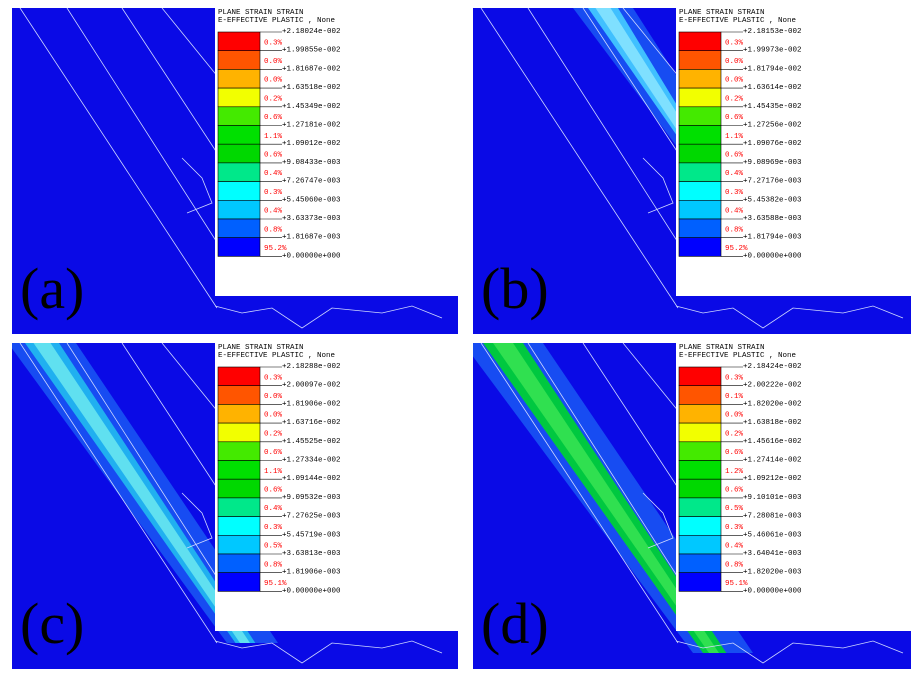 This screenshot has width=911, height=673. I want to click on legend-bound: +3.63813e-003, so click(311, 554).